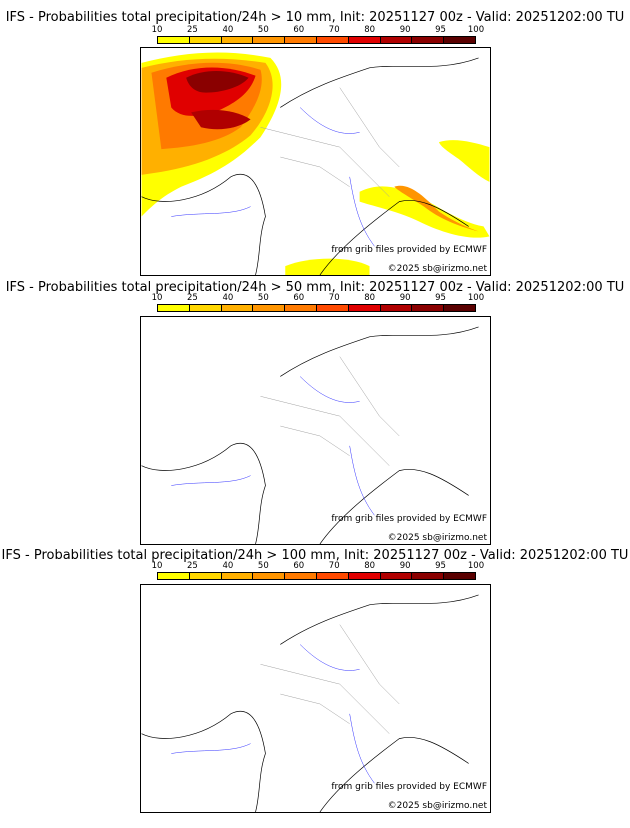 The height and width of the screenshot is (828, 630). What do you see at coordinates (318, 298) in the screenshot?
I see `panel-2-colorbar-ticks: 10 25 40 50 60 70 80 90 95 100` at bounding box center [318, 298].